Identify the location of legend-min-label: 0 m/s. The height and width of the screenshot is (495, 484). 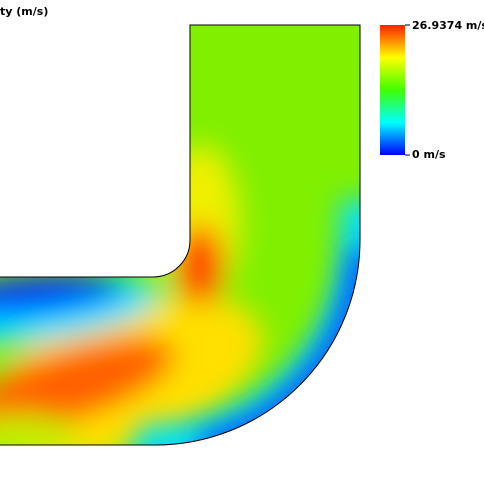
(429, 154).